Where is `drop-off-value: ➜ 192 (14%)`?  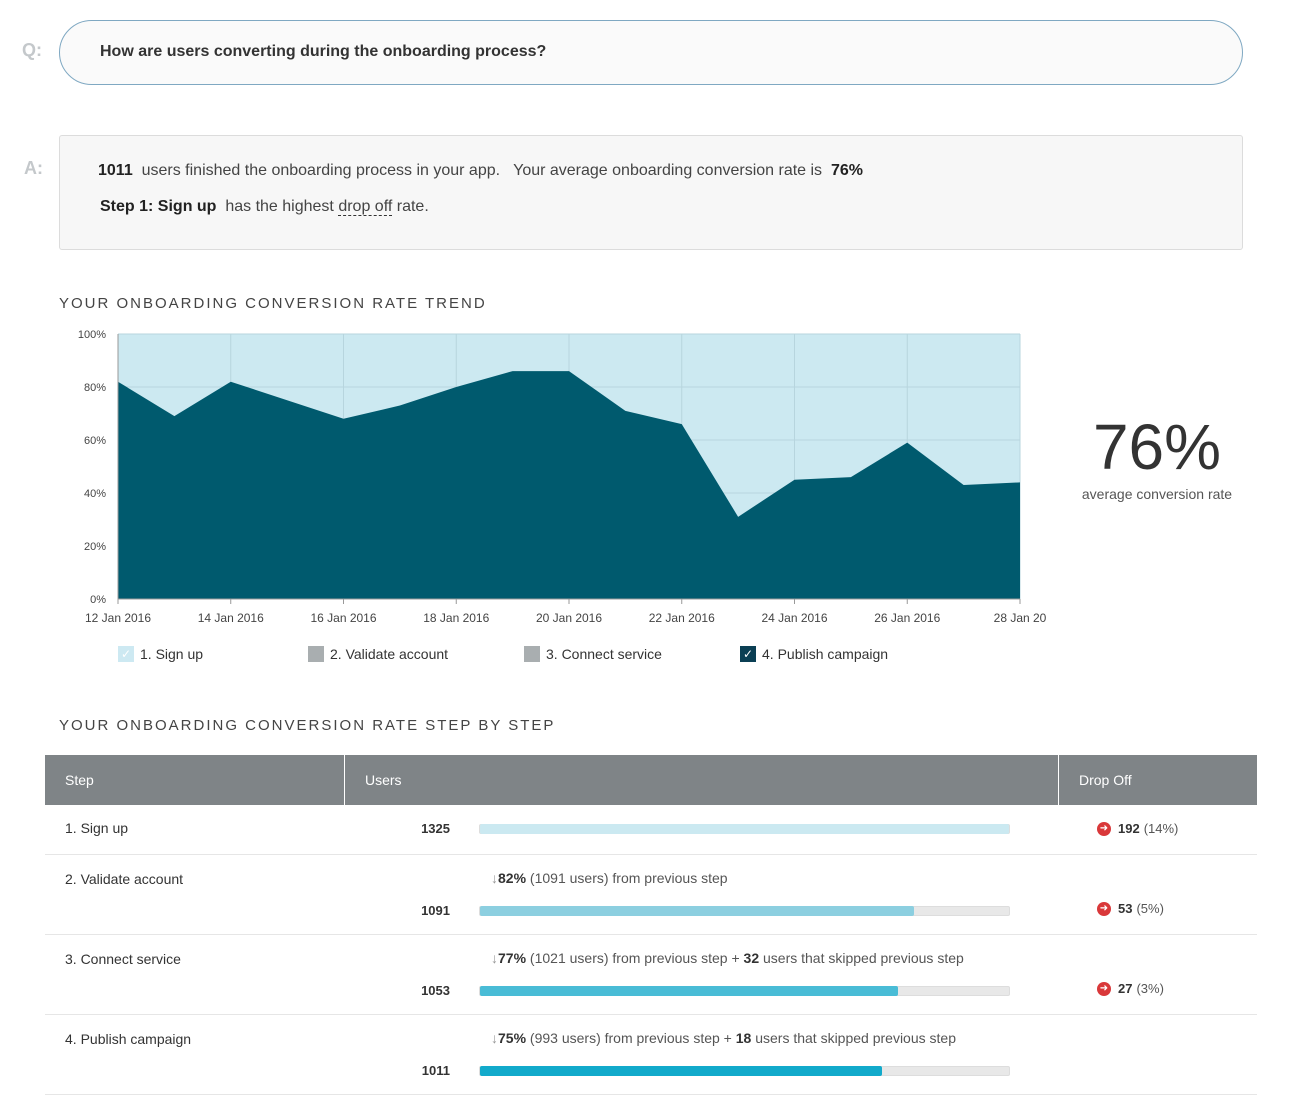
drop-off-value: ➜ 192 (14%) is located at coordinates (1137, 828).